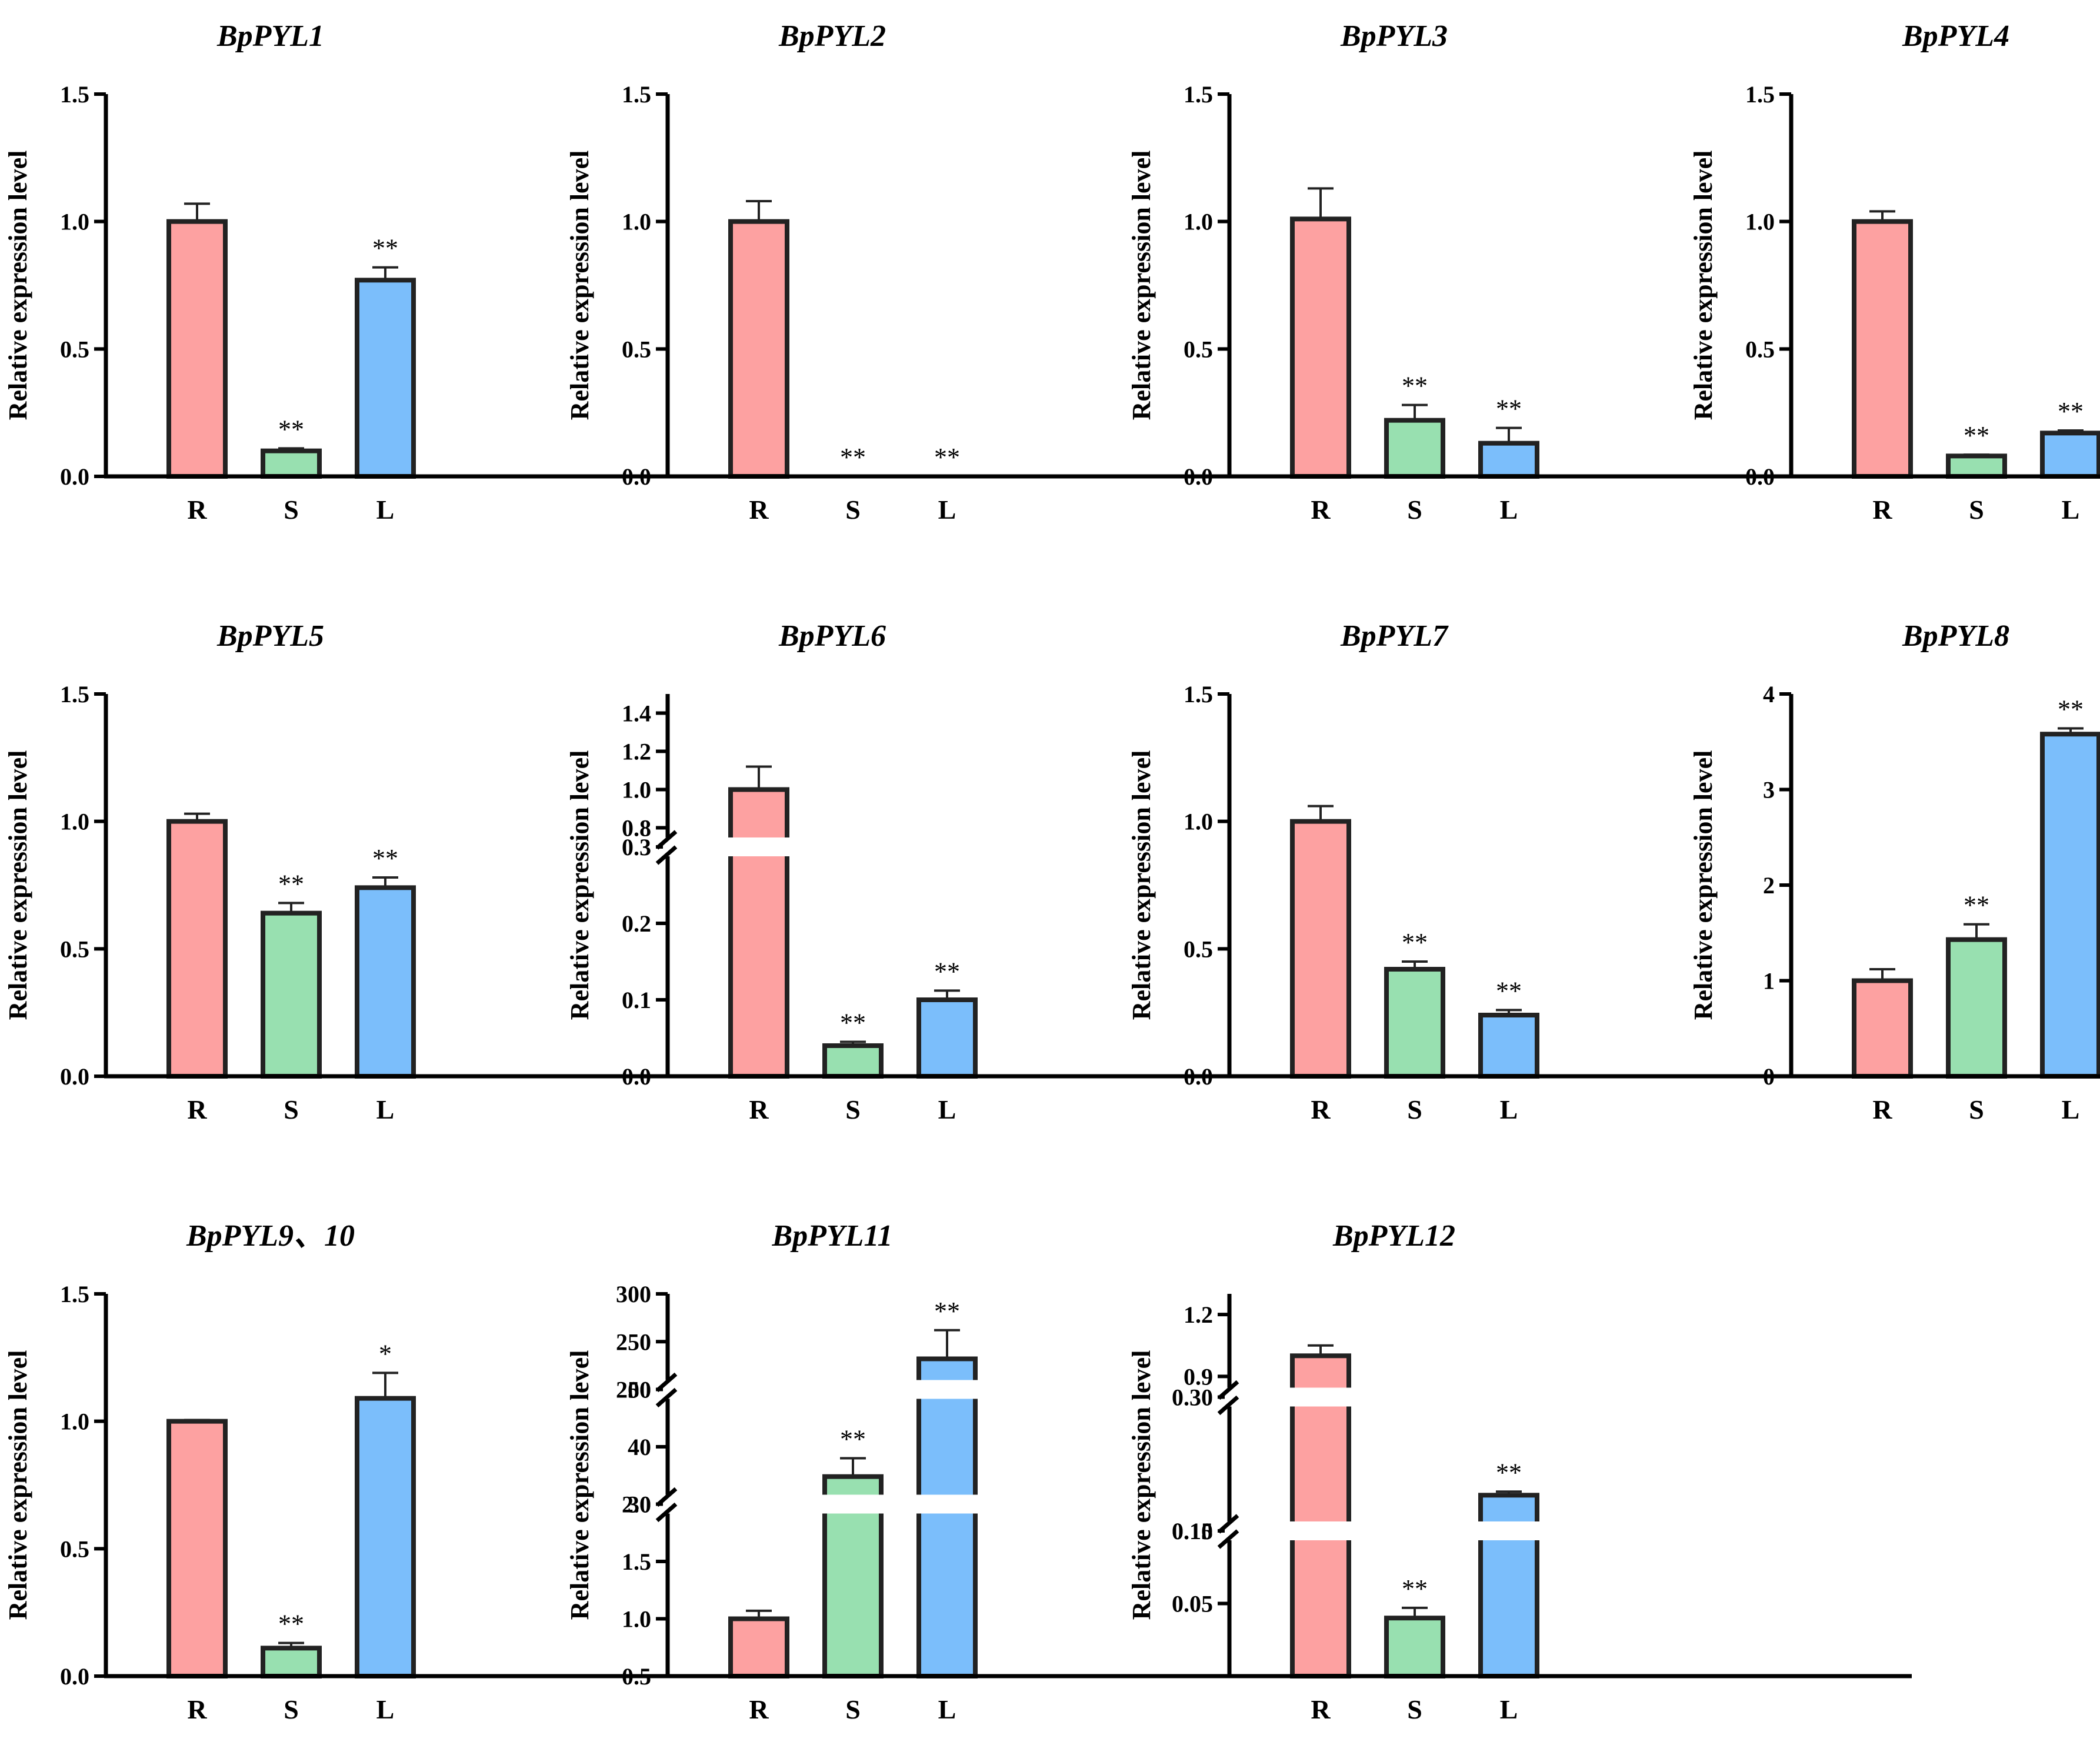 The width and height of the screenshot is (2100, 1752). What do you see at coordinates (270, 1236) in the screenshot?
I see `chart-title: BpPYL9、10` at bounding box center [270, 1236].